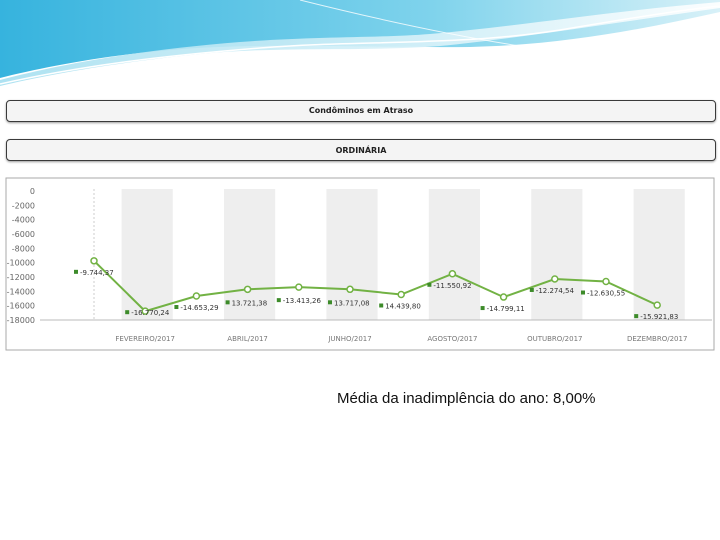  Describe the element at coordinates (452, 339) in the screenshot. I see `x-tick-label: AGOSTO/2017` at that location.